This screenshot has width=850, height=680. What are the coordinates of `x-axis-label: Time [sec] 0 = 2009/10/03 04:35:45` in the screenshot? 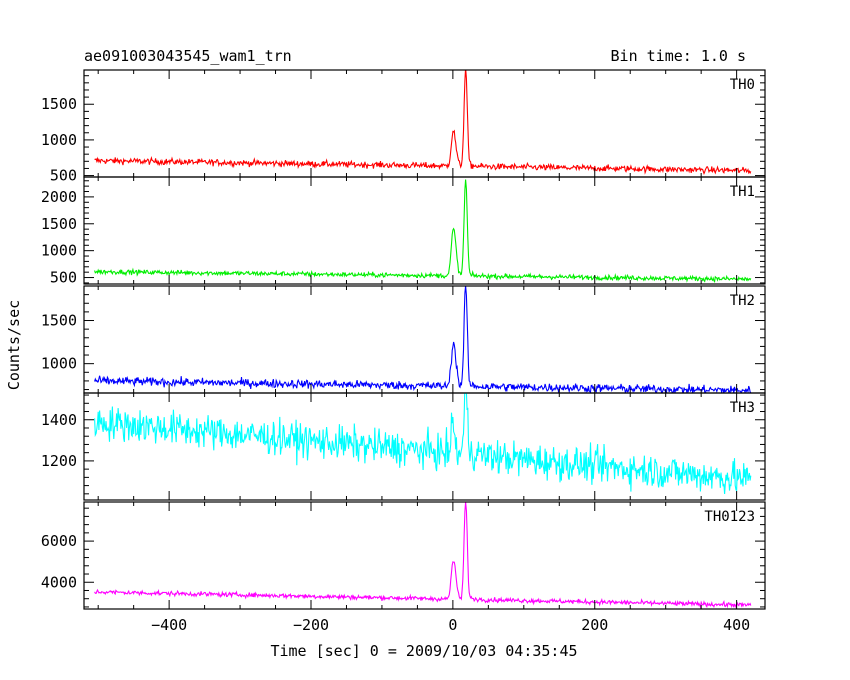 It's located at (423, 651).